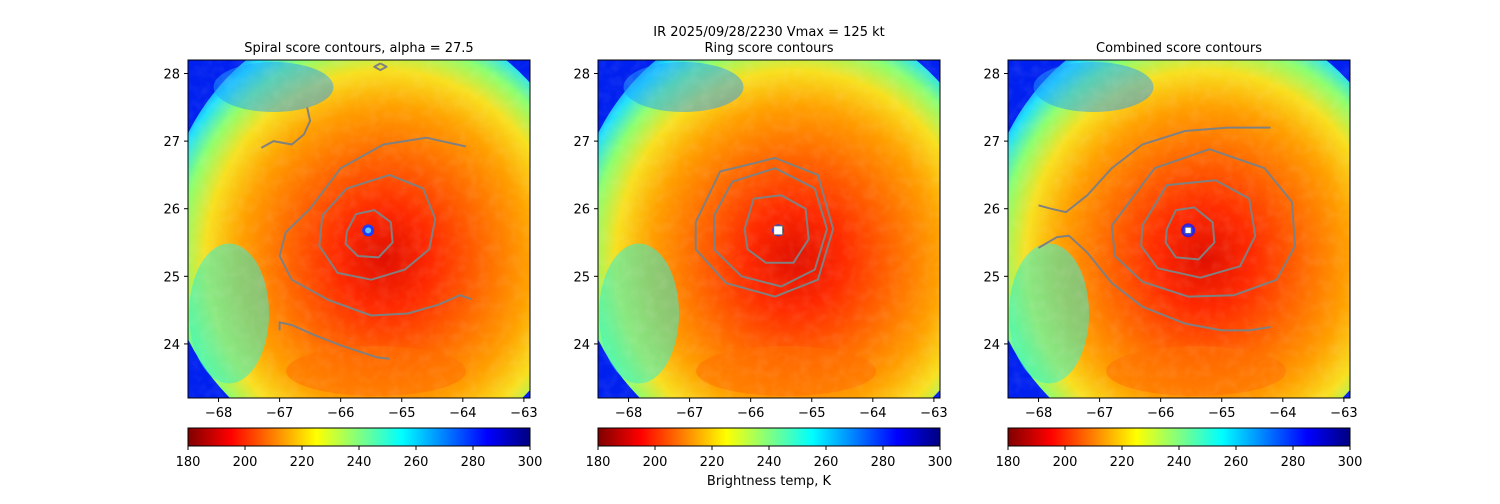 This screenshot has width=1500, height=504. What do you see at coordinates (358, 48) in the screenshot?
I see `panel-title: Spiral score contours, alpha = 27.5` at bounding box center [358, 48].